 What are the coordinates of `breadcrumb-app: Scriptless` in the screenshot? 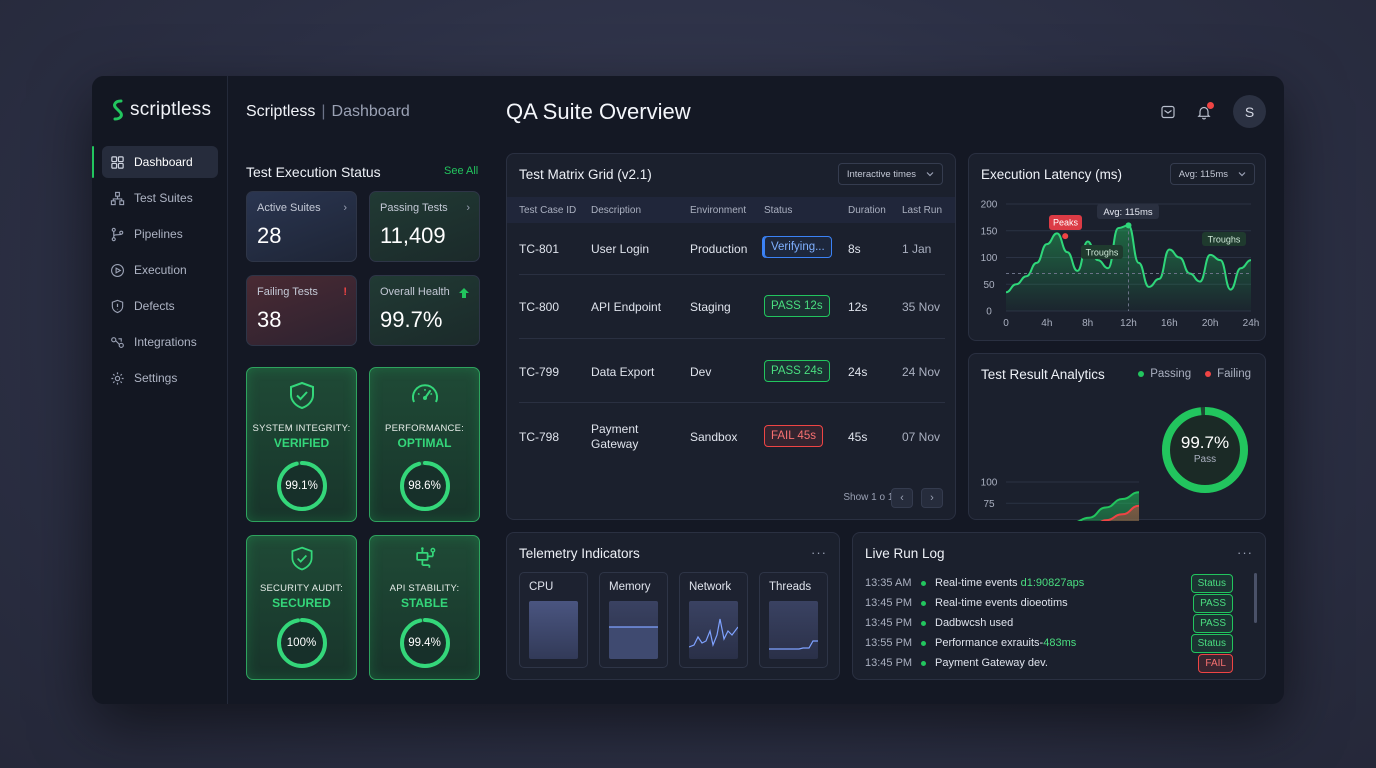 It's located at (281, 111).